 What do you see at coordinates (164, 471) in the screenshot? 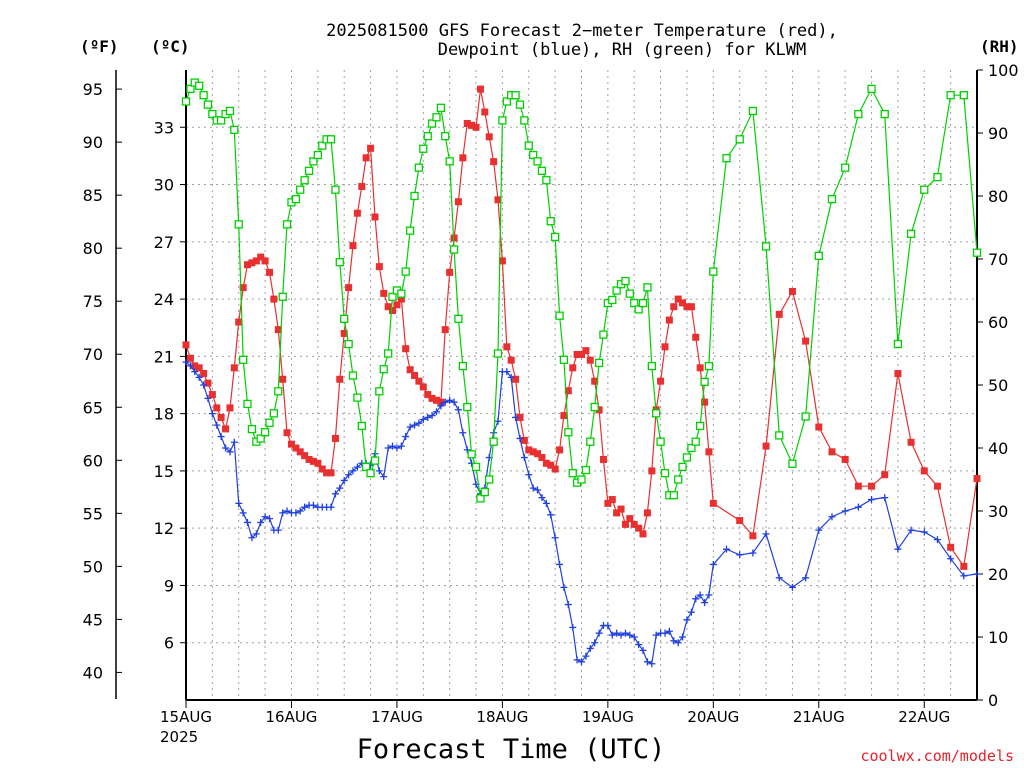
I see `celsius-tick-label: 15` at bounding box center [164, 471].